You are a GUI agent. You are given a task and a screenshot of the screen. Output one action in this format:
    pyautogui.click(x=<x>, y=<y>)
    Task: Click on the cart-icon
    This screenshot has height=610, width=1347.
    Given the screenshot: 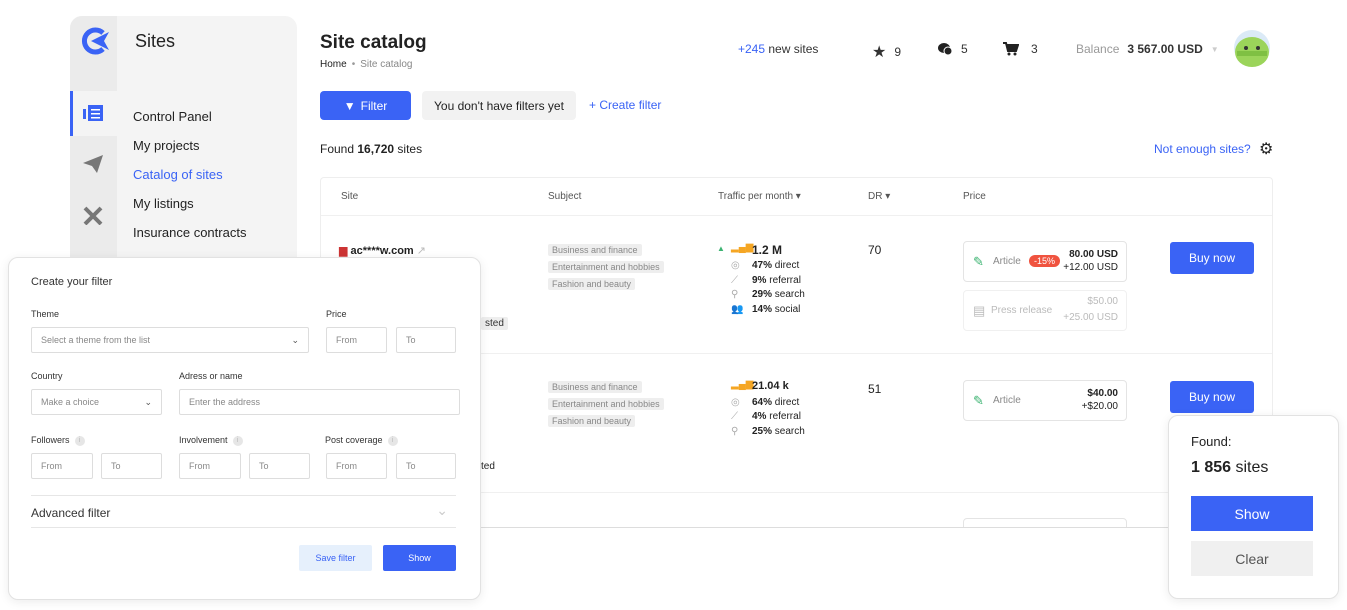 What is the action you would take?
    pyautogui.click(x=1011, y=49)
    